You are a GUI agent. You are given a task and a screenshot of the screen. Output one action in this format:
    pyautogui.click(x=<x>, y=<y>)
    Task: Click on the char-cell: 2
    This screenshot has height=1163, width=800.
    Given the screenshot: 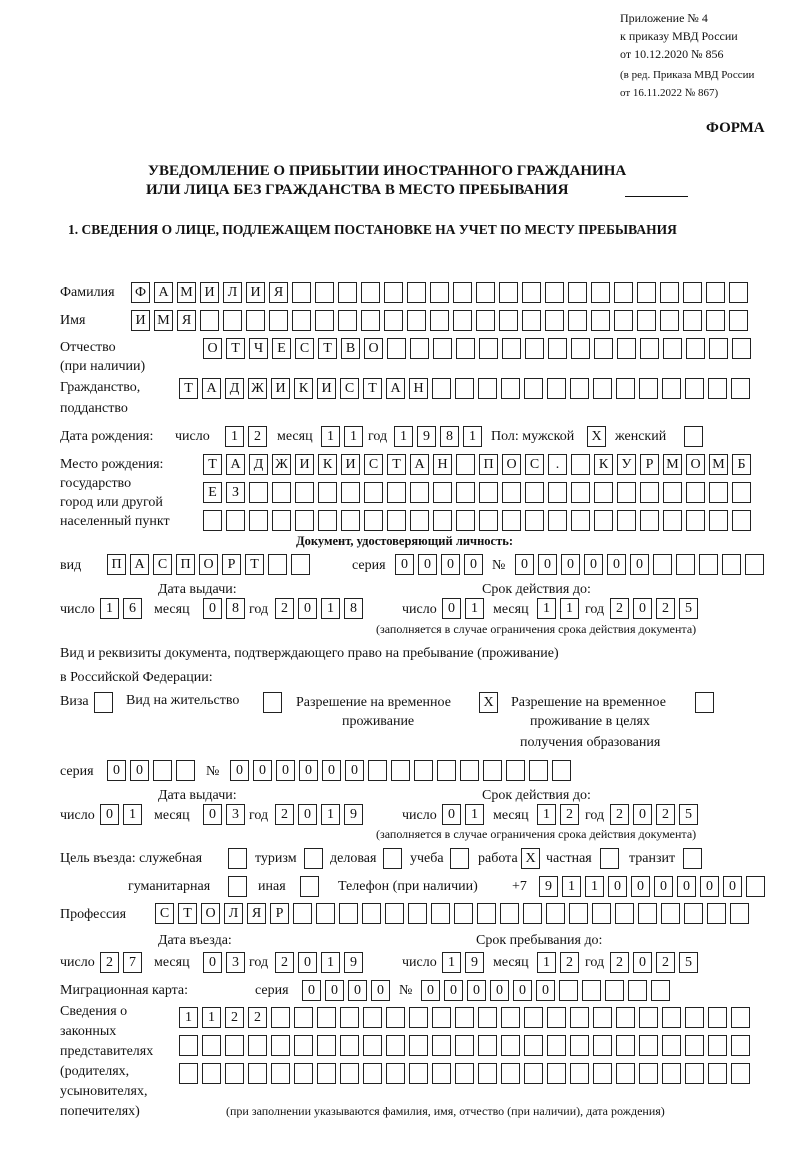 What is the action you would take?
    pyautogui.click(x=257, y=1017)
    